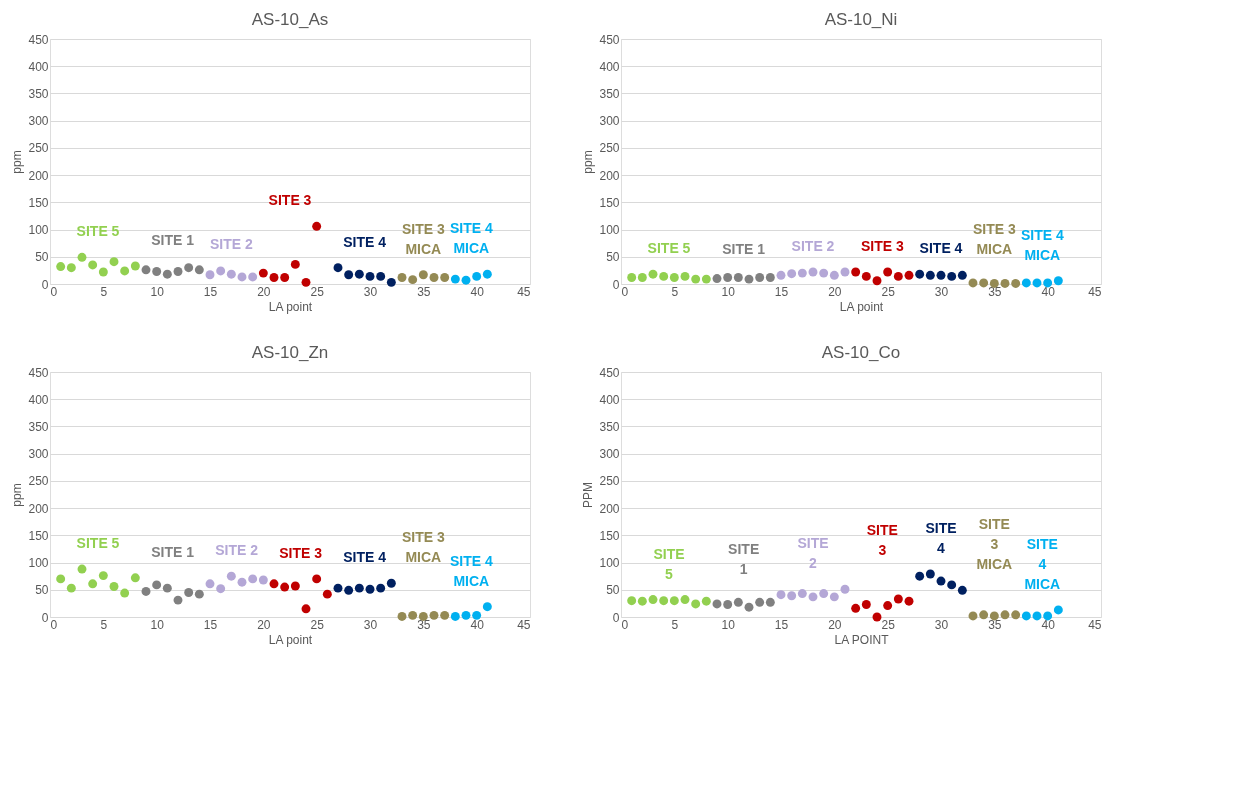 The image size is (1248, 799). Describe the element at coordinates (994, 544) in the screenshot. I see `text: SITE 3 MICA` at that location.